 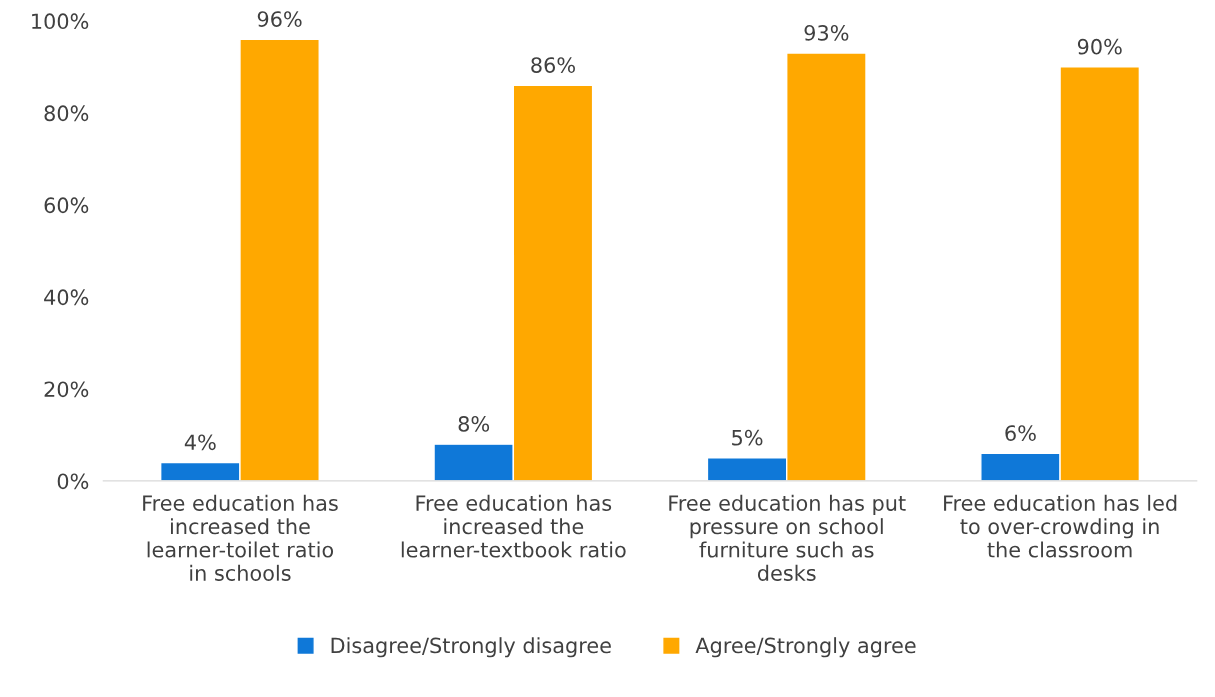 I want to click on x-tick-label: Free education has led to over-crowding in the classroom, so click(x=1060, y=526).